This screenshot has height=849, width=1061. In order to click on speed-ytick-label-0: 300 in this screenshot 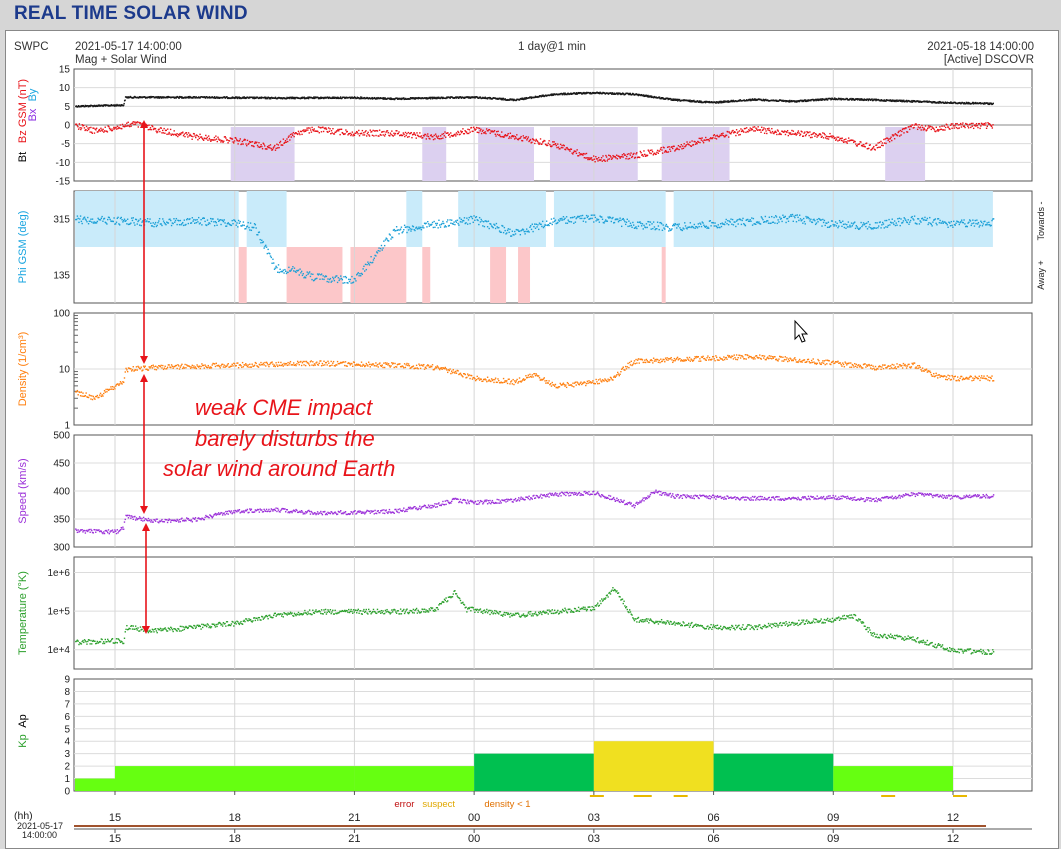, I will do `click(61, 548)`.